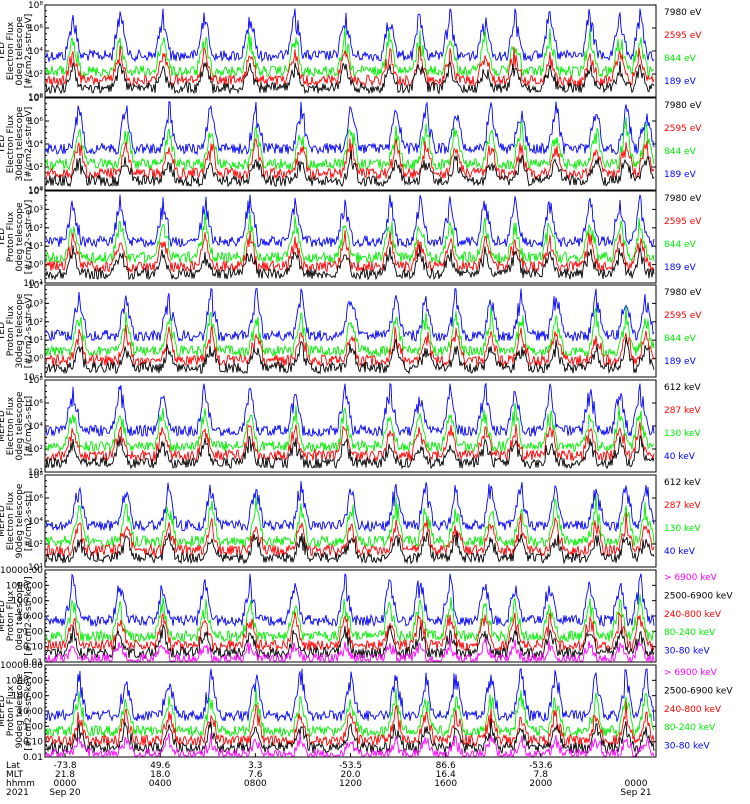  I want to click on x-row-label: 2021, so click(17, 793).